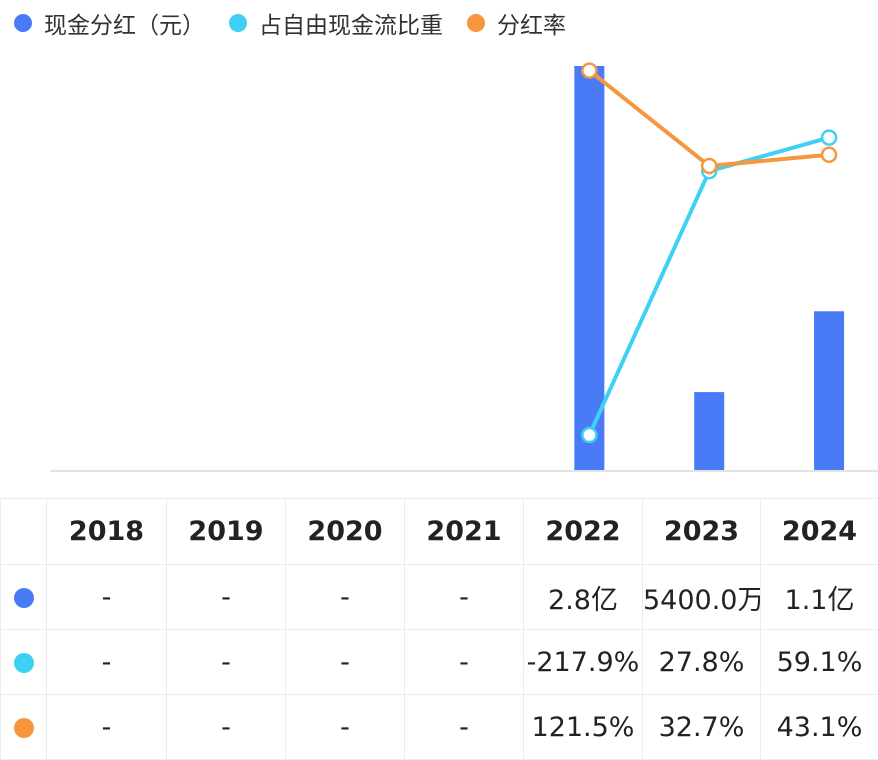  Describe the element at coordinates (702, 532) in the screenshot. I see `table-header-cell: 2023` at that location.